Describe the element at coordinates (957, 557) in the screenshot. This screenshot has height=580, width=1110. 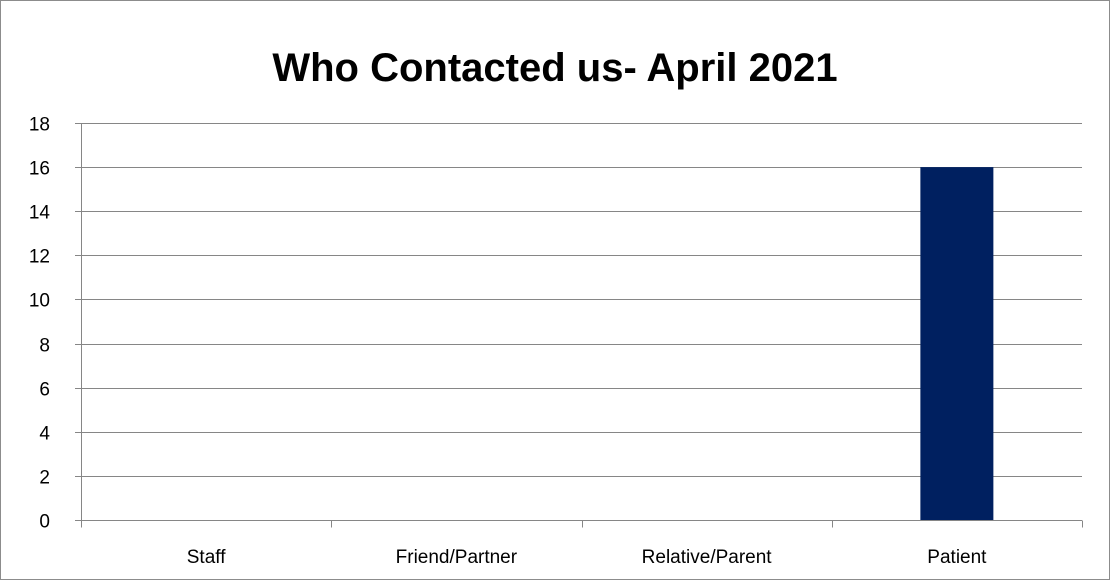
I see `x-tick-label: Patient` at that location.